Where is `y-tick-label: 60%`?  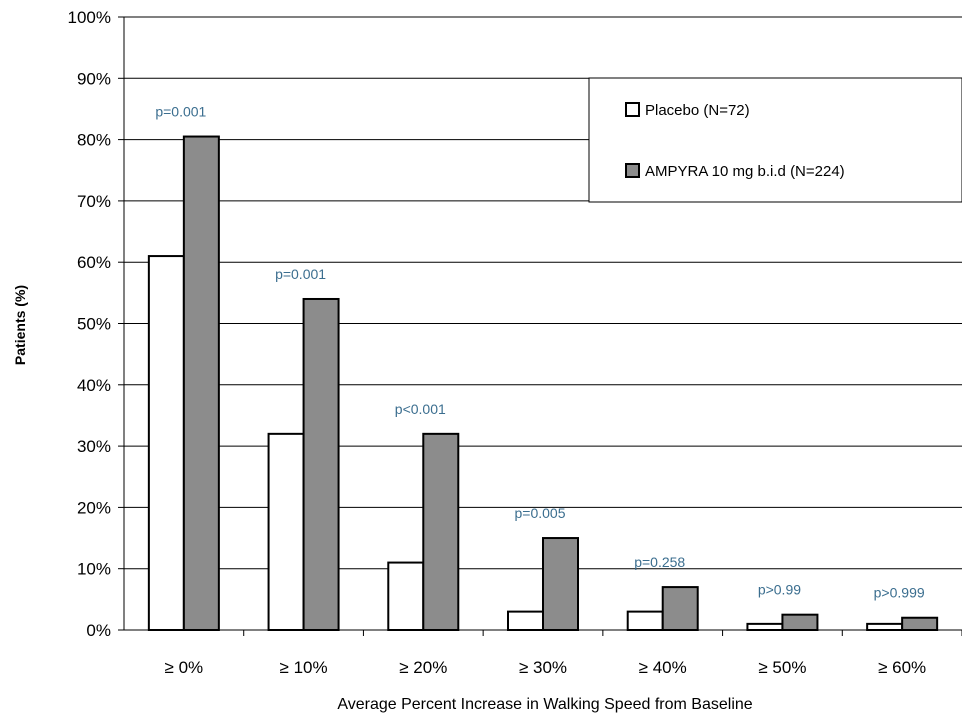 y-tick-label: 60% is located at coordinates (94, 262).